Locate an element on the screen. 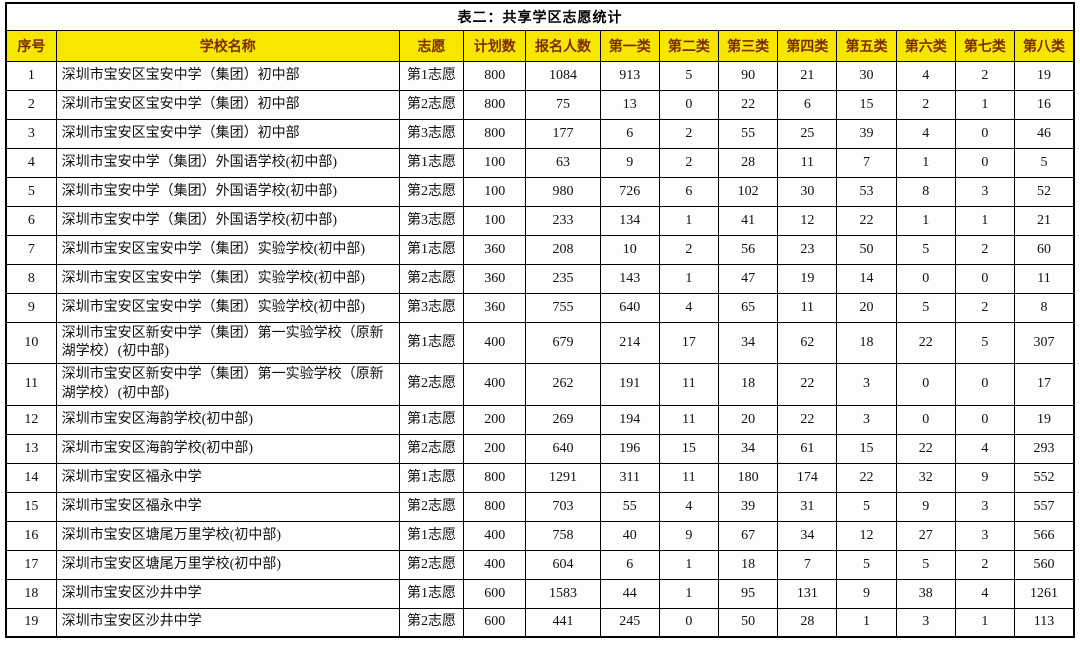 The image size is (1080, 659). table-cell: 56 is located at coordinates (748, 250).